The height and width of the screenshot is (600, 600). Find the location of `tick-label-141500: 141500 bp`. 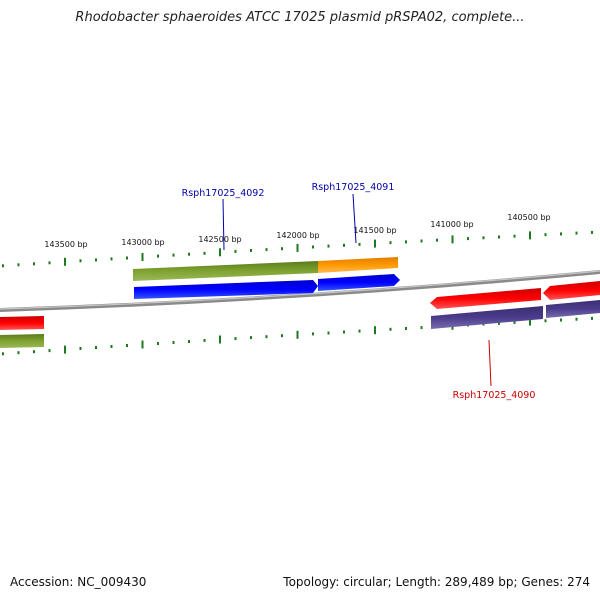

tick-label-141500: 141500 bp is located at coordinates (374, 230).